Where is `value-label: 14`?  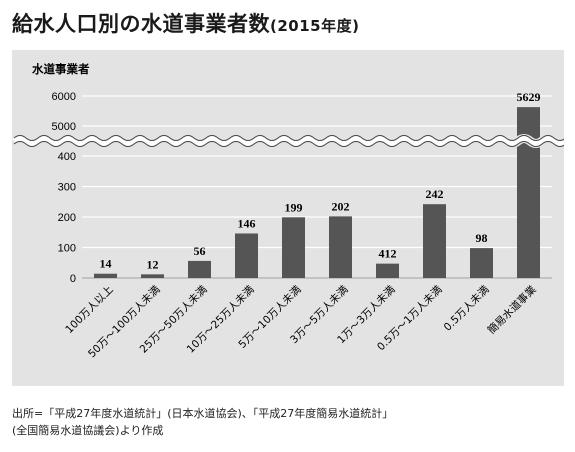
value-label: 14 is located at coordinates (106, 264).